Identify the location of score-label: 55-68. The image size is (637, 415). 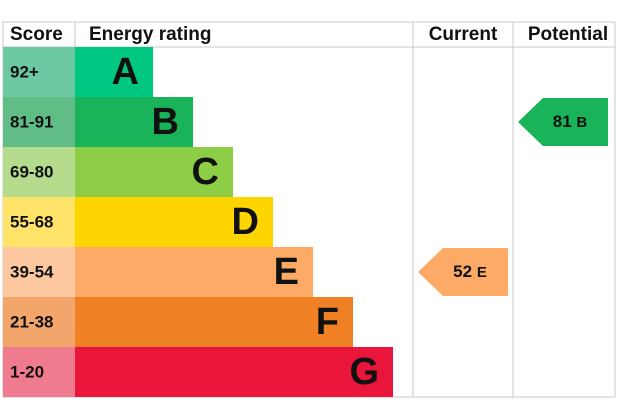
(31, 221).